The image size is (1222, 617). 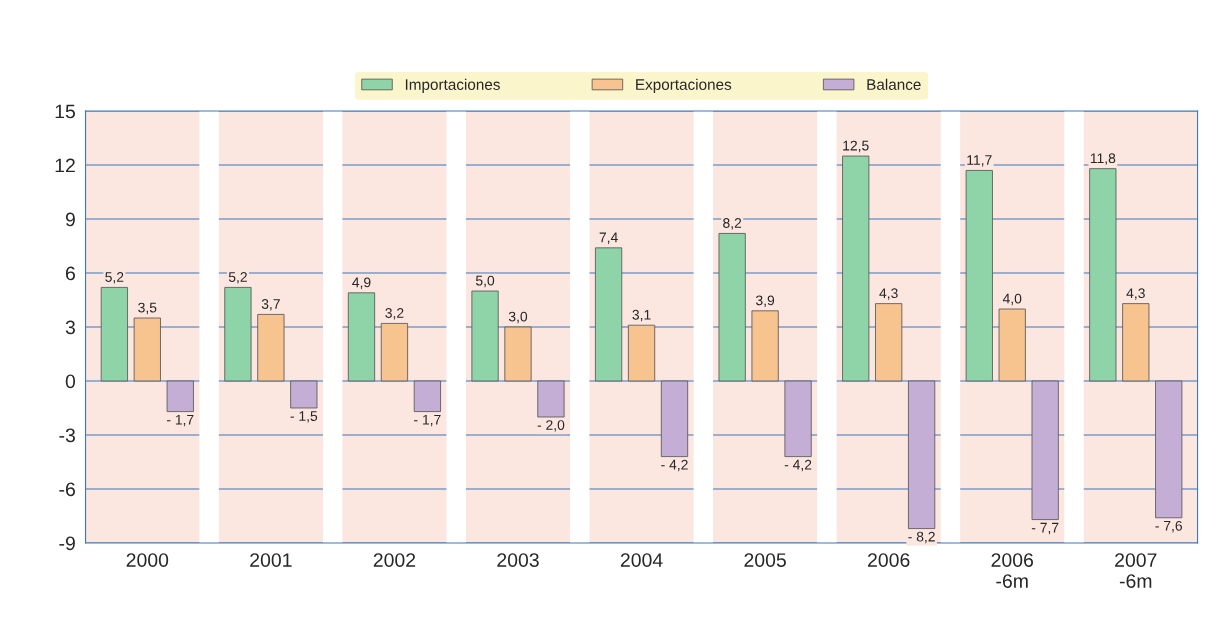 I want to click on data-label: - 8,2, so click(x=921, y=537).